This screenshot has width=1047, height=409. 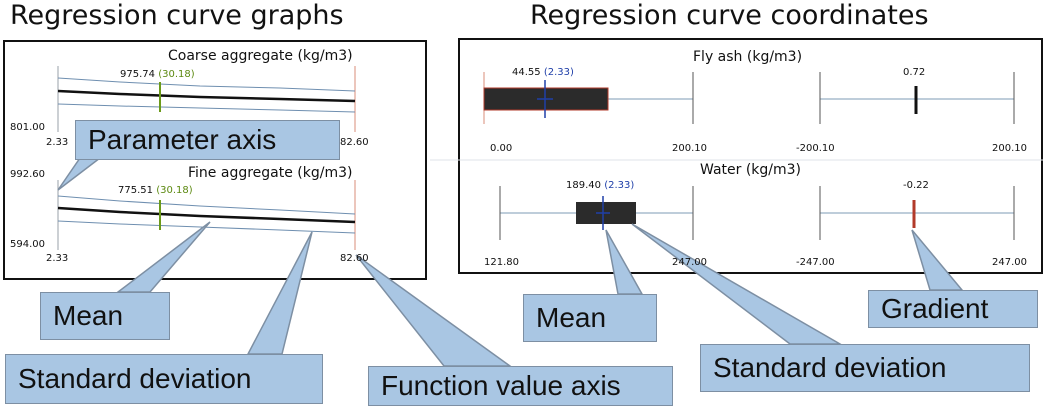 What do you see at coordinates (526, 72) in the screenshot?
I see `row1-mean-value: 44.55` at bounding box center [526, 72].